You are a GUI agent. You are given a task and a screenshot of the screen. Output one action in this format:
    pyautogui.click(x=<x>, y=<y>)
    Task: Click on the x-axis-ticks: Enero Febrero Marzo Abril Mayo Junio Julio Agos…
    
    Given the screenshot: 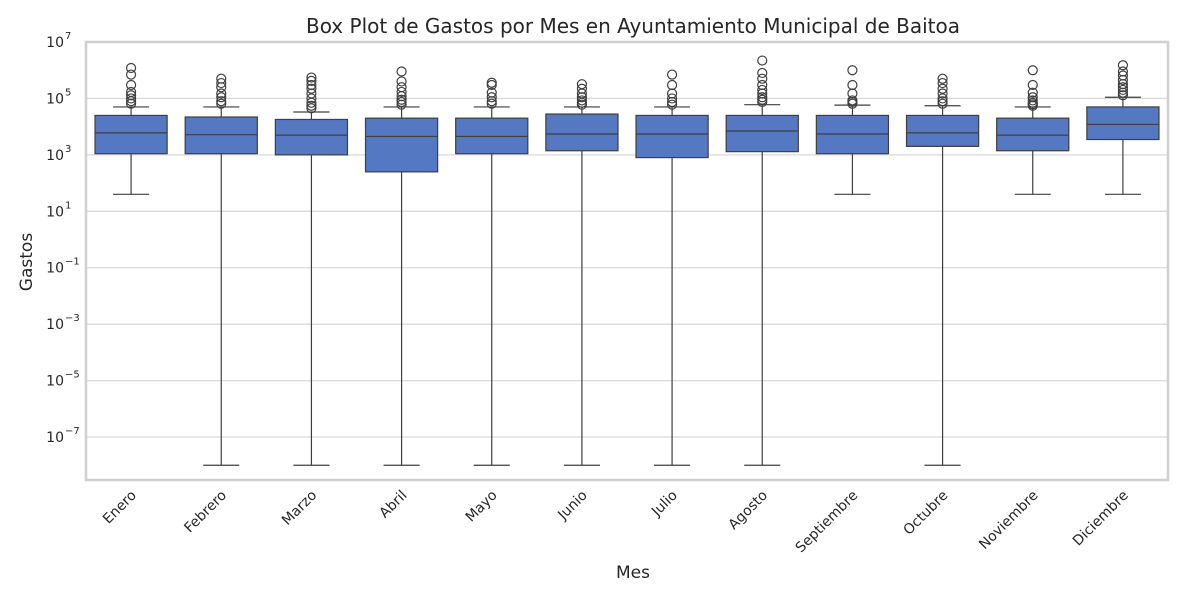 What is the action you would take?
    pyautogui.click(x=616, y=522)
    